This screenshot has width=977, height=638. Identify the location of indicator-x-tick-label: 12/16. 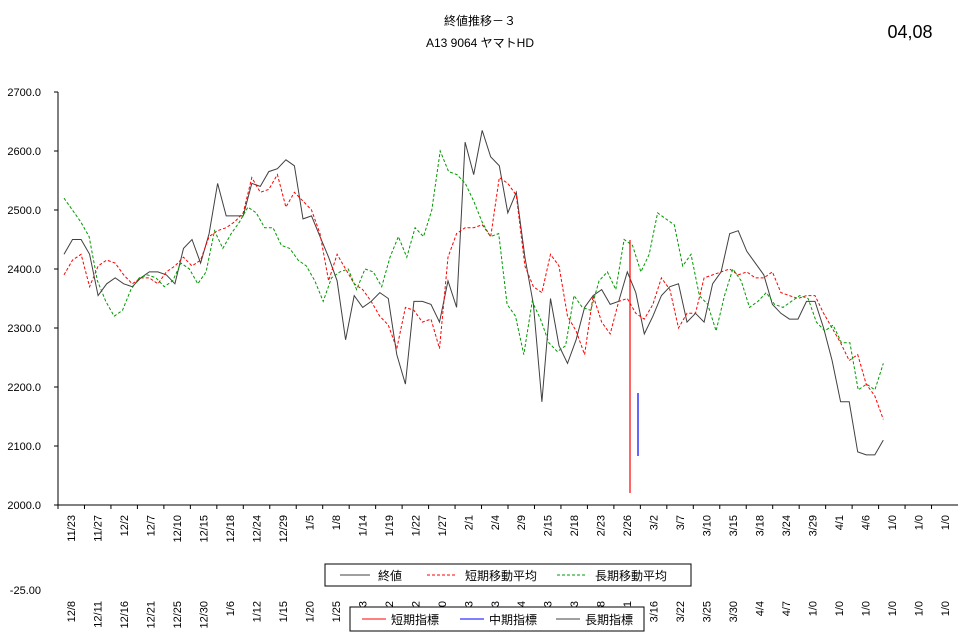
(125, 615).